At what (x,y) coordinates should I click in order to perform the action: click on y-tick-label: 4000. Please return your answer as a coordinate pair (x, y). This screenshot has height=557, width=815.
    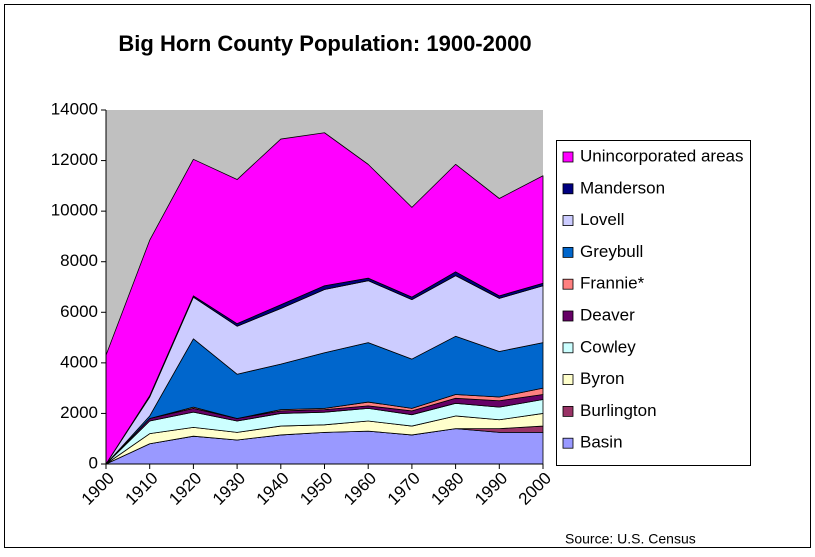
    Looking at the image, I should click on (79, 361).